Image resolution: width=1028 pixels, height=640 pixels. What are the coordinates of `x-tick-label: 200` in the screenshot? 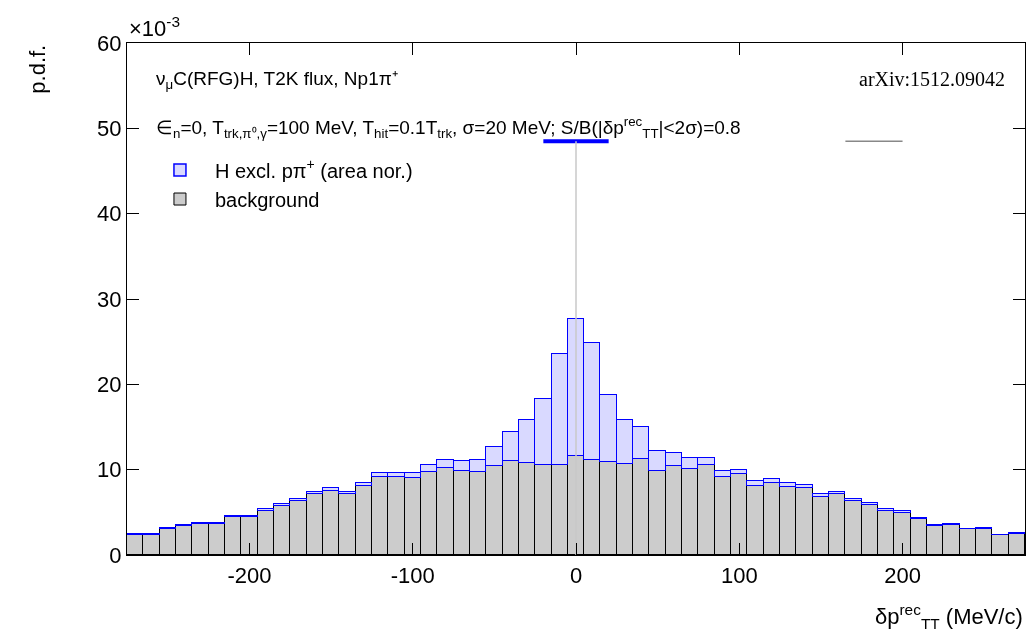 It's located at (902, 575).